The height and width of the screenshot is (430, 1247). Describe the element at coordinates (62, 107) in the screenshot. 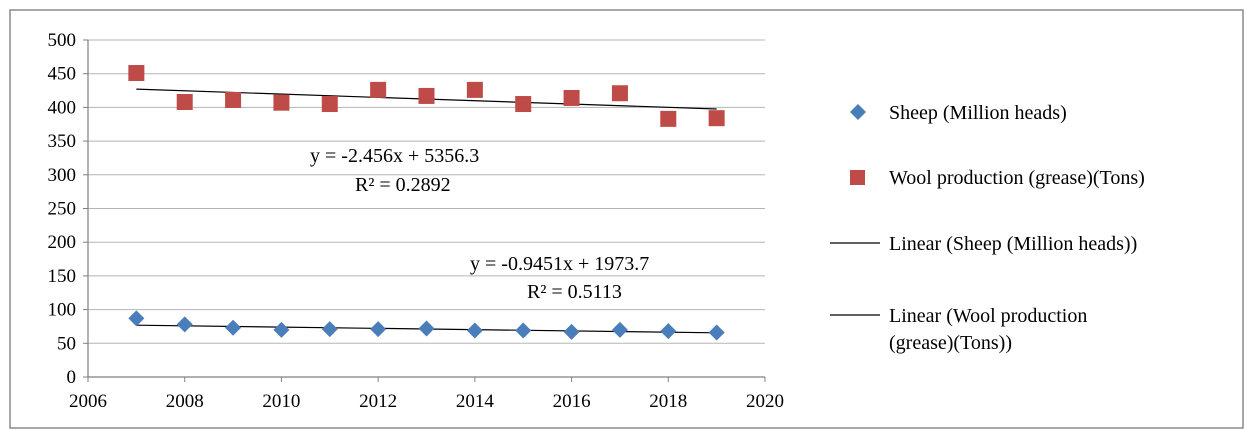

I see `y-tick-label: 400` at that location.